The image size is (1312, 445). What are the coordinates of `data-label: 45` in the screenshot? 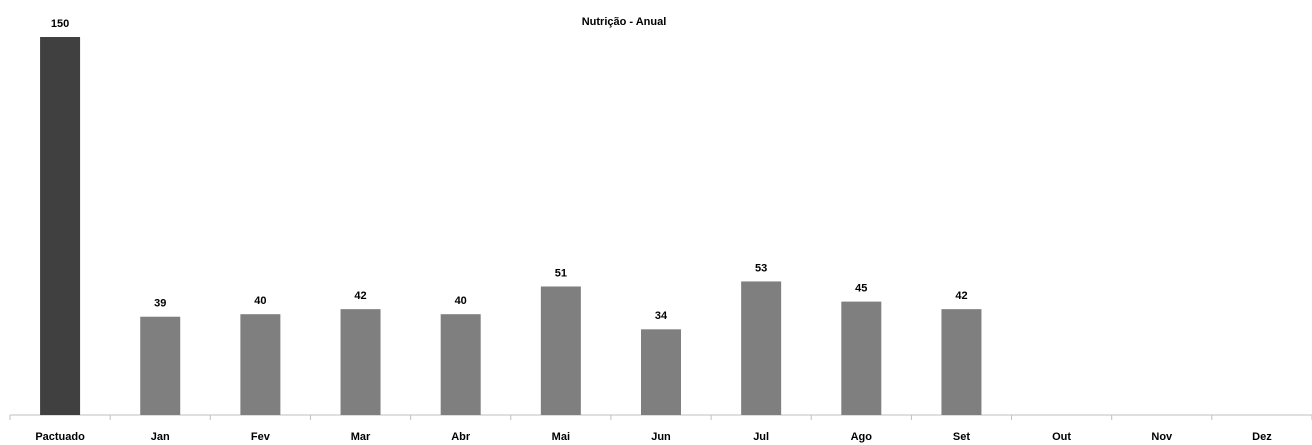 It's located at (861, 289).